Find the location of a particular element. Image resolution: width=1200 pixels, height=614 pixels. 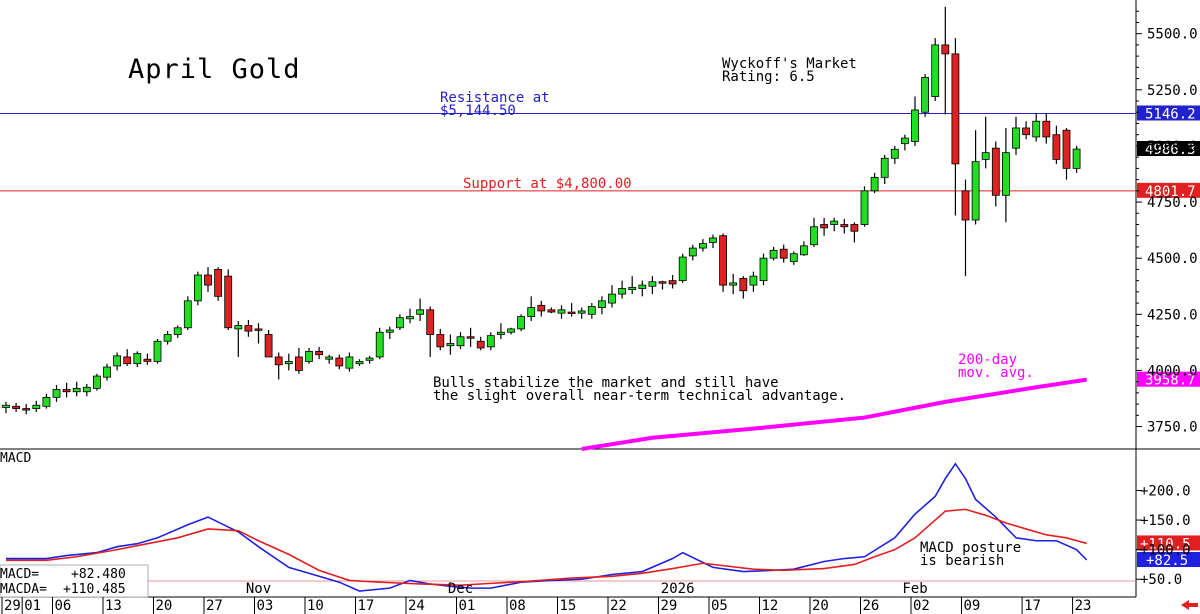

date-tick-label: 13 is located at coordinates (113, 606).